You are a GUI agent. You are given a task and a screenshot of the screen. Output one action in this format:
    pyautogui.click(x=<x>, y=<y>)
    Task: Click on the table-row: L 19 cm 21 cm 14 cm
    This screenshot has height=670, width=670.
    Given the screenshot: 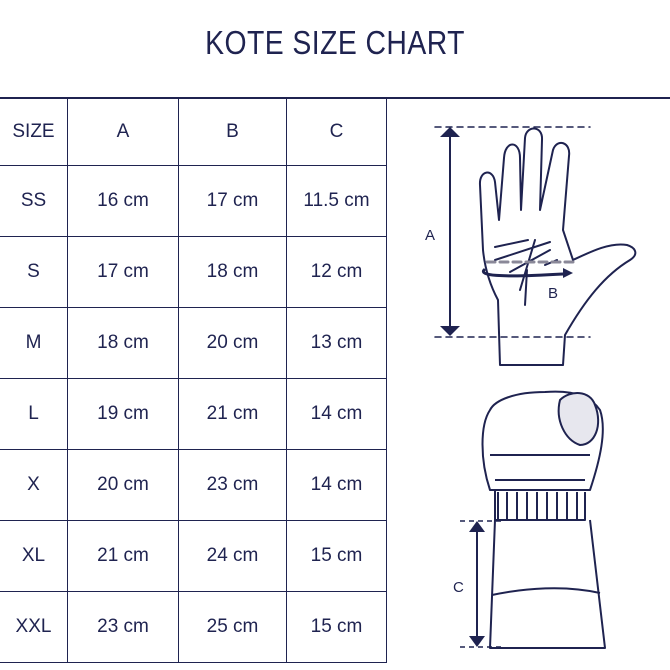 What is the action you would take?
    pyautogui.click(x=193, y=414)
    